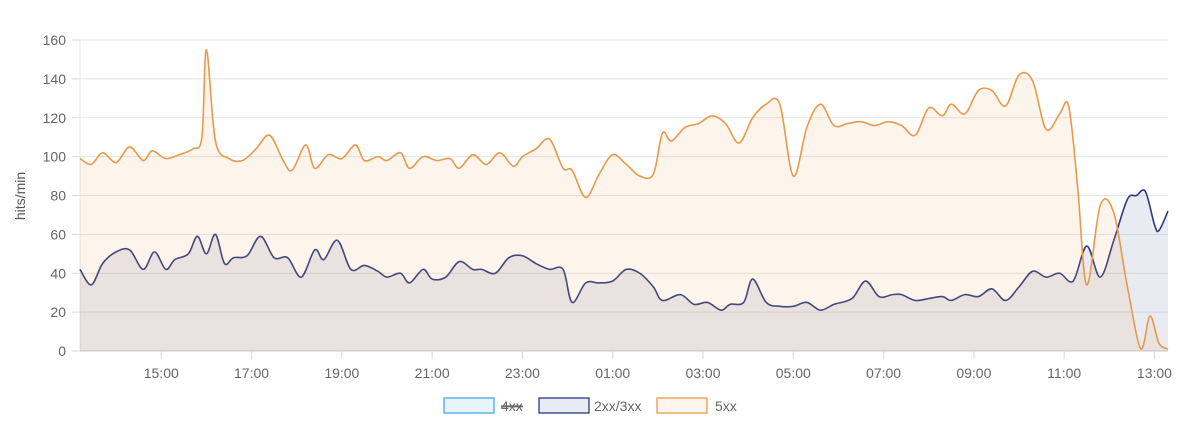 The width and height of the screenshot is (1200, 435). I want to click on legend-label: 2xx/3xx, so click(617, 406).